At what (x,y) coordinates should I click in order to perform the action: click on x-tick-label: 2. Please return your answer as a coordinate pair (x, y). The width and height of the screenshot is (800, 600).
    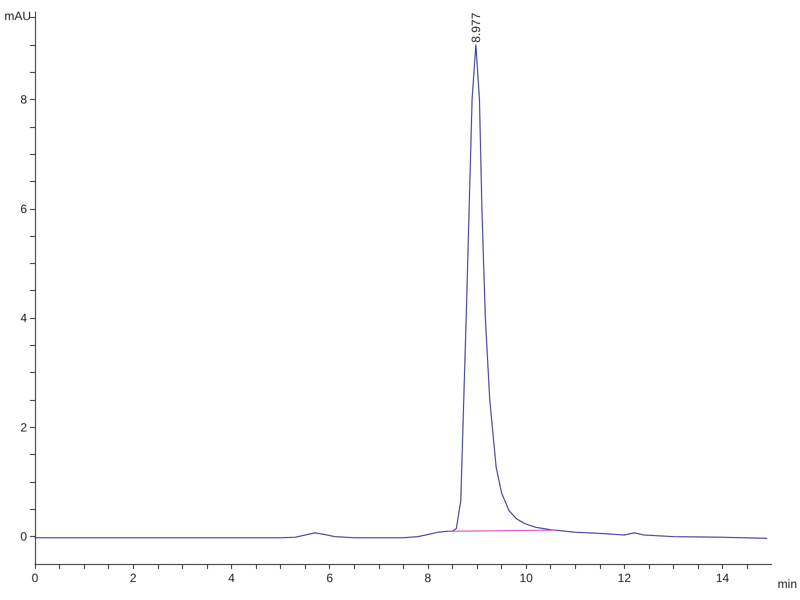
    Looking at the image, I should click on (133, 578).